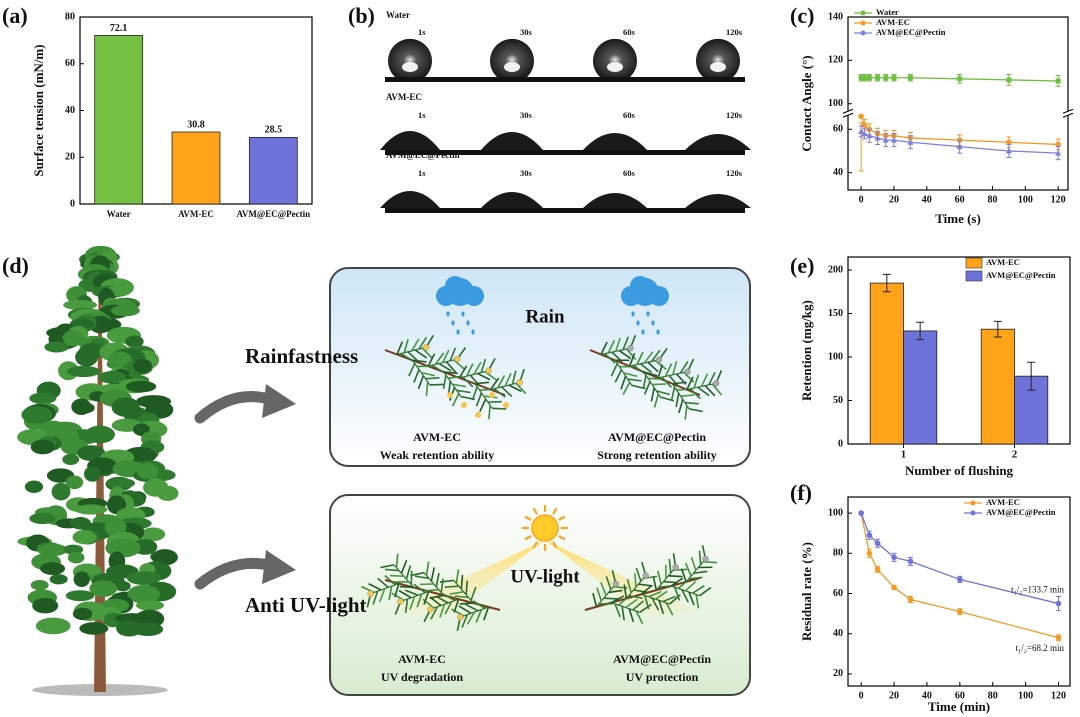  Describe the element at coordinates (196, 168) in the screenshot. I see `bar` at that location.